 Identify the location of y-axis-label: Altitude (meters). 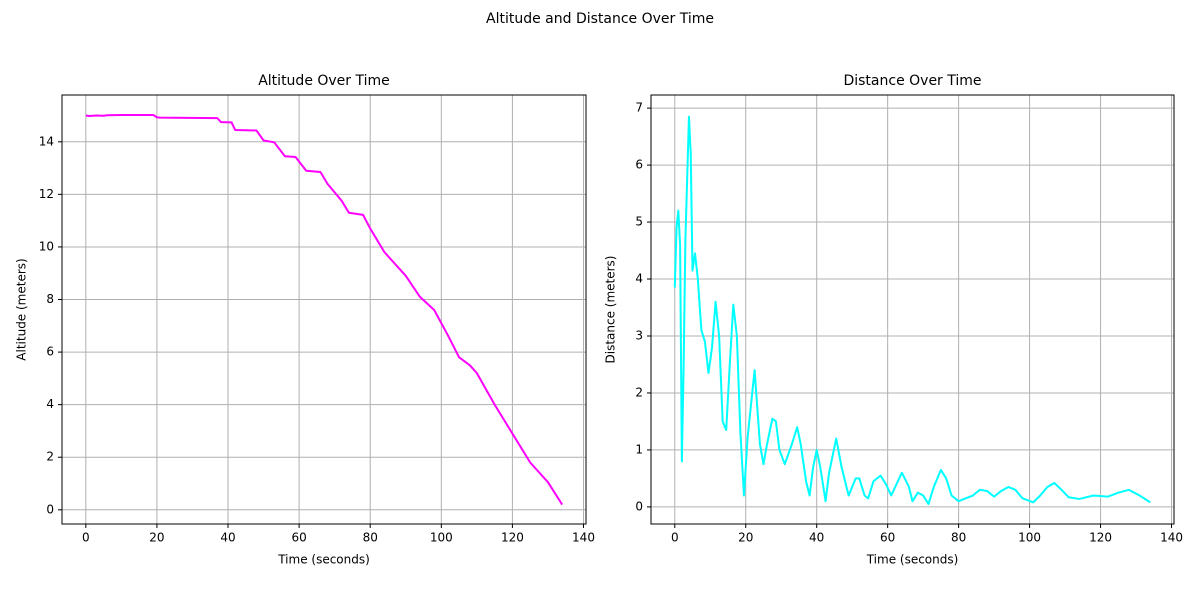
(22, 309).